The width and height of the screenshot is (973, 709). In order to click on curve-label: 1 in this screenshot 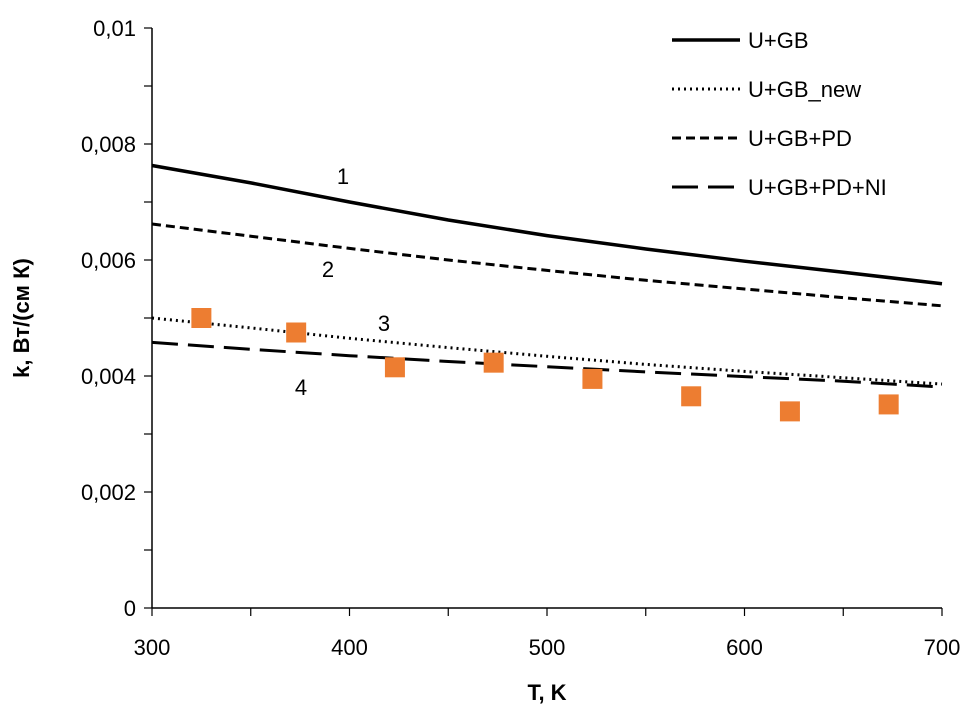, I will do `click(343, 176)`.